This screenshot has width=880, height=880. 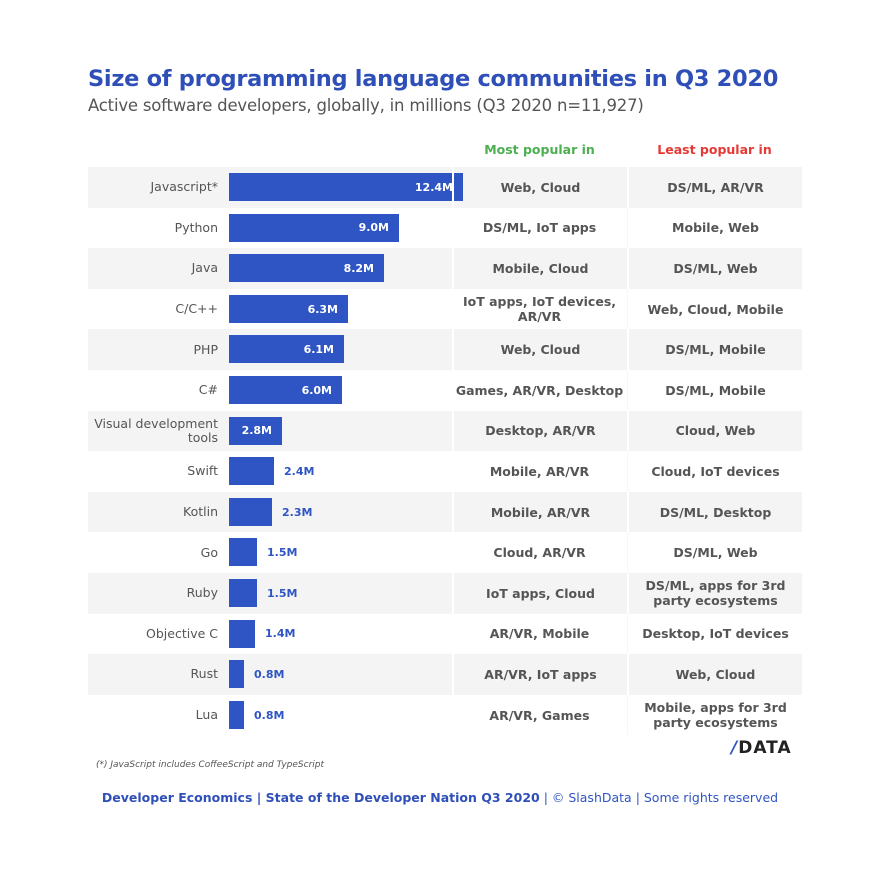 What do you see at coordinates (735, 748) in the screenshot?
I see `logo-slash-icon: /` at bounding box center [735, 748].